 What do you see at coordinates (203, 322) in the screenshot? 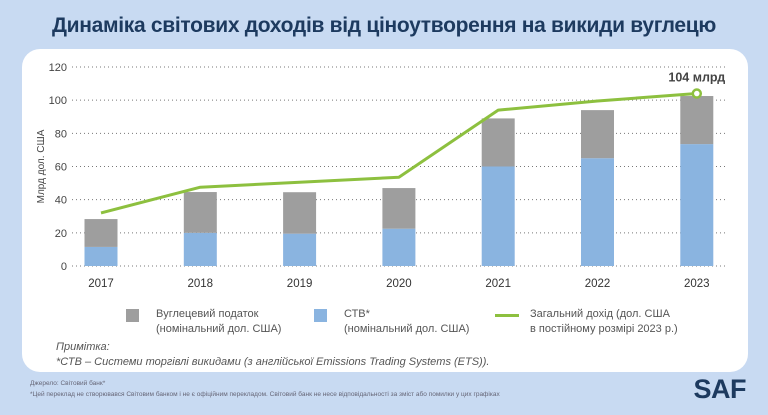
I see `legend-item-carbon-tax: Вуглецевий податок (номінальний дол. США)` at bounding box center [203, 322].